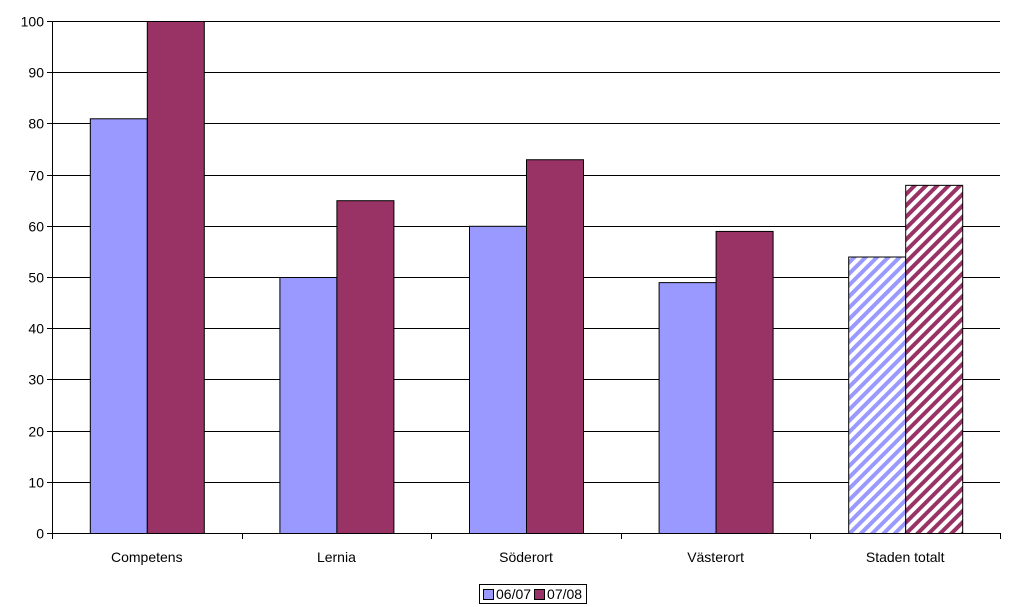  Describe the element at coordinates (36, 278) in the screenshot. I see `y-tick-label-50: 50` at that location.